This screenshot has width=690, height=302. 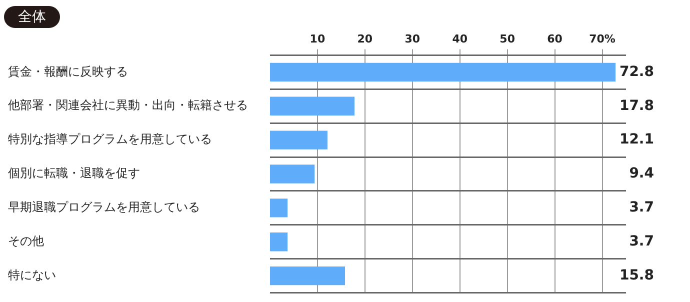 I want to click on y-tick-label: 早期退職プログラムを用意している, so click(x=104, y=207).